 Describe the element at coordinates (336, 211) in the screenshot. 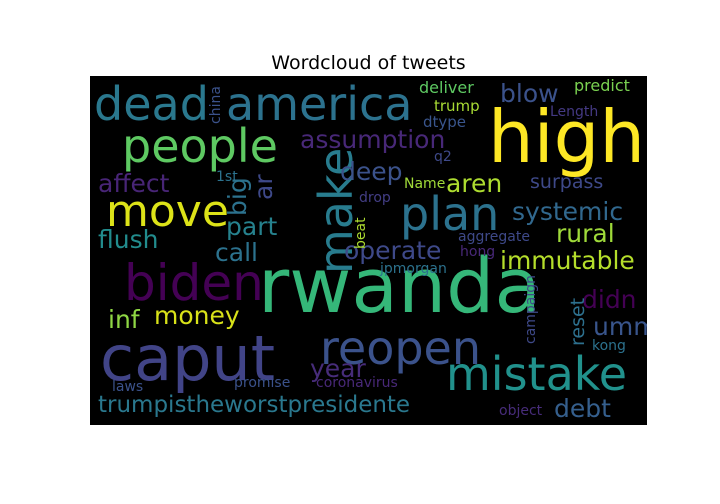

I see `word-make: make` at that location.